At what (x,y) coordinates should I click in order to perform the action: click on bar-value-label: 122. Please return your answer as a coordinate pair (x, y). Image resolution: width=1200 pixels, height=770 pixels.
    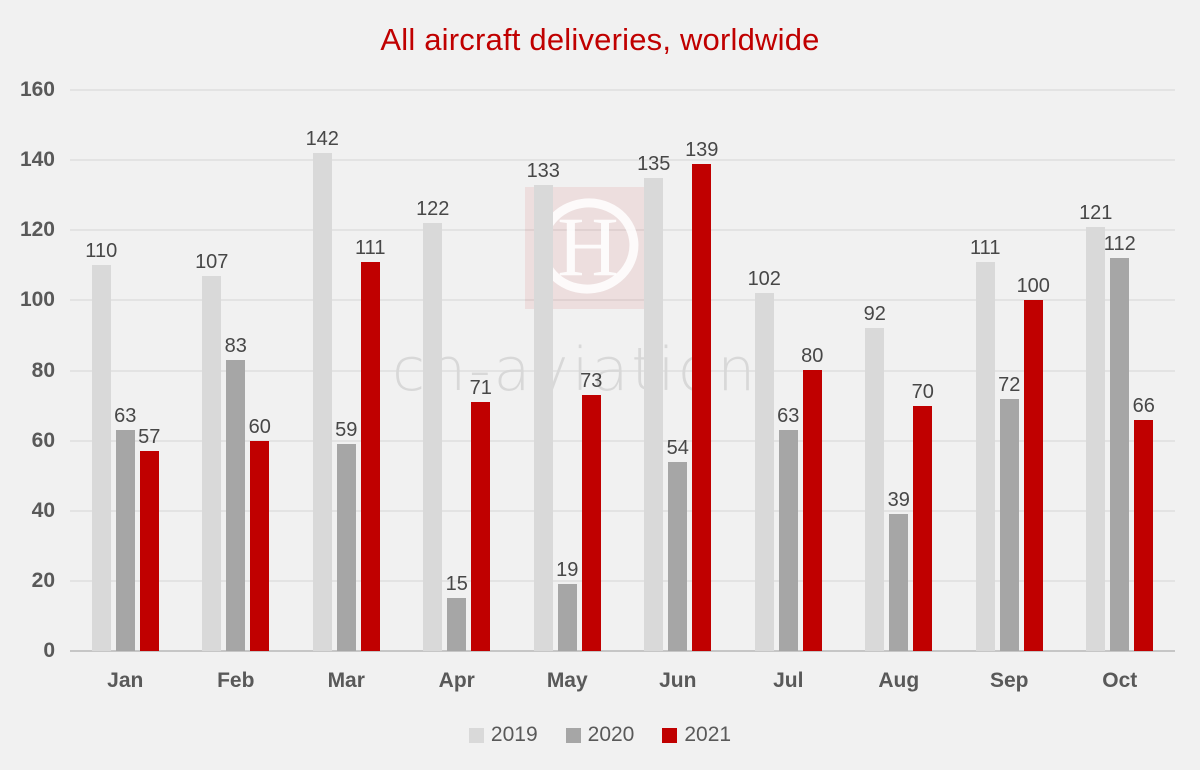
    Looking at the image, I should click on (433, 209).